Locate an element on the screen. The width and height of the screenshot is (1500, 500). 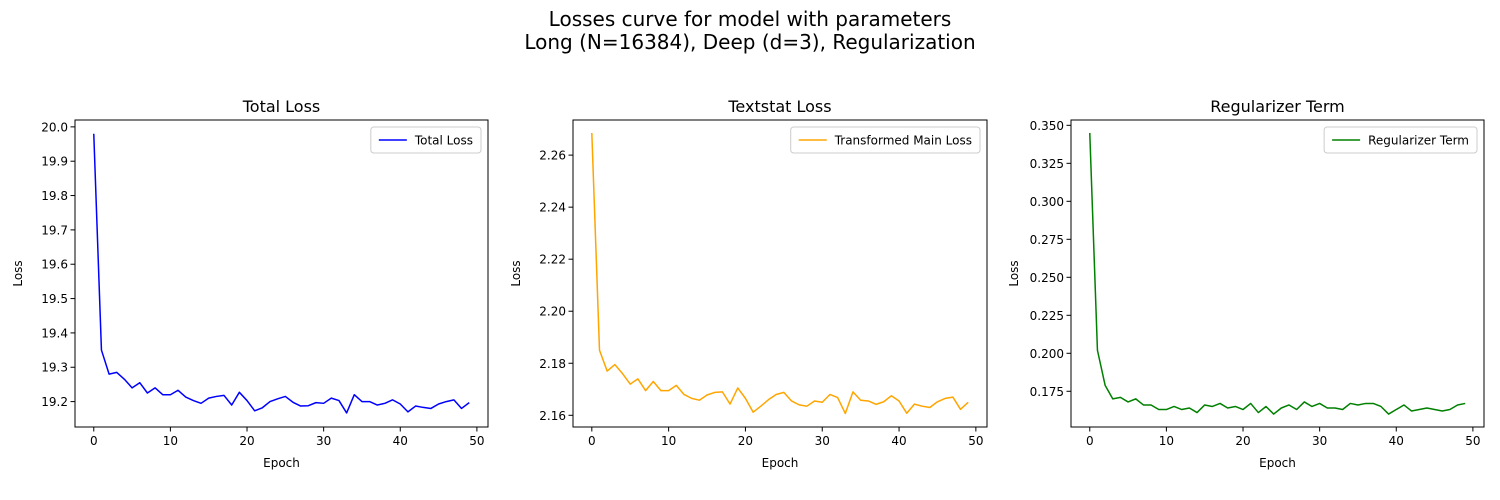
legend-label: Regularizer Term is located at coordinates (1418, 141).